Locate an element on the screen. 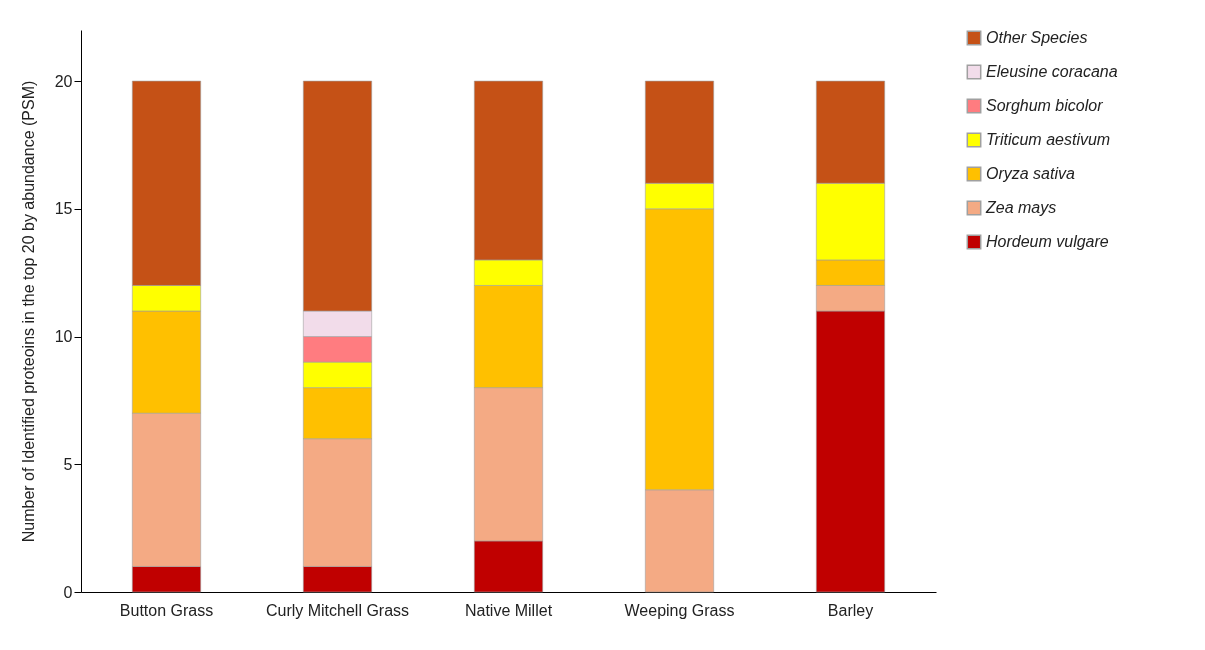 Image resolution: width=1205 pixels, height=650 pixels. legend-label: Sorghum bicolor is located at coordinates (1045, 105).